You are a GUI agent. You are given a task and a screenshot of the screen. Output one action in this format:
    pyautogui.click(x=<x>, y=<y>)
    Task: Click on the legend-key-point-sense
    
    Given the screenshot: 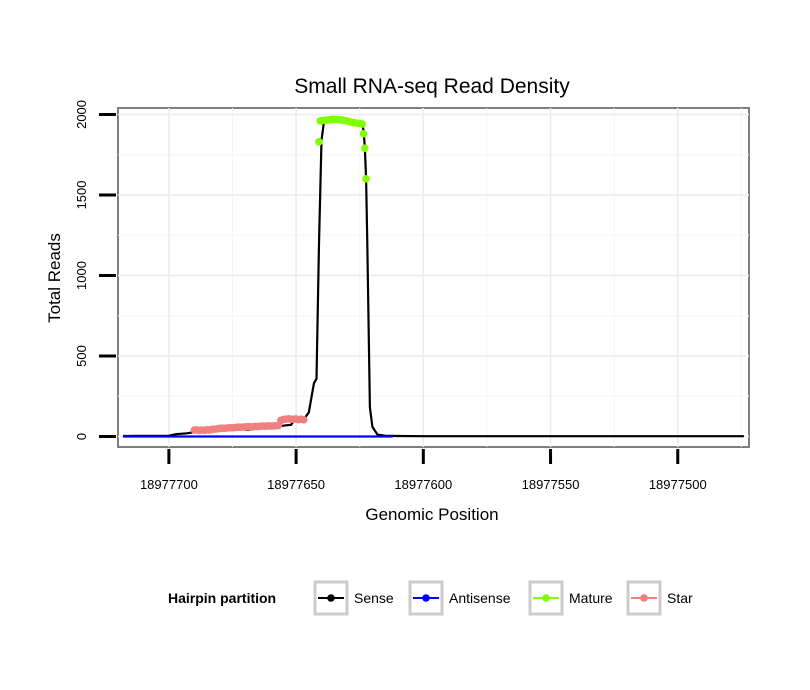 What is the action you would take?
    pyautogui.click(x=331, y=598)
    